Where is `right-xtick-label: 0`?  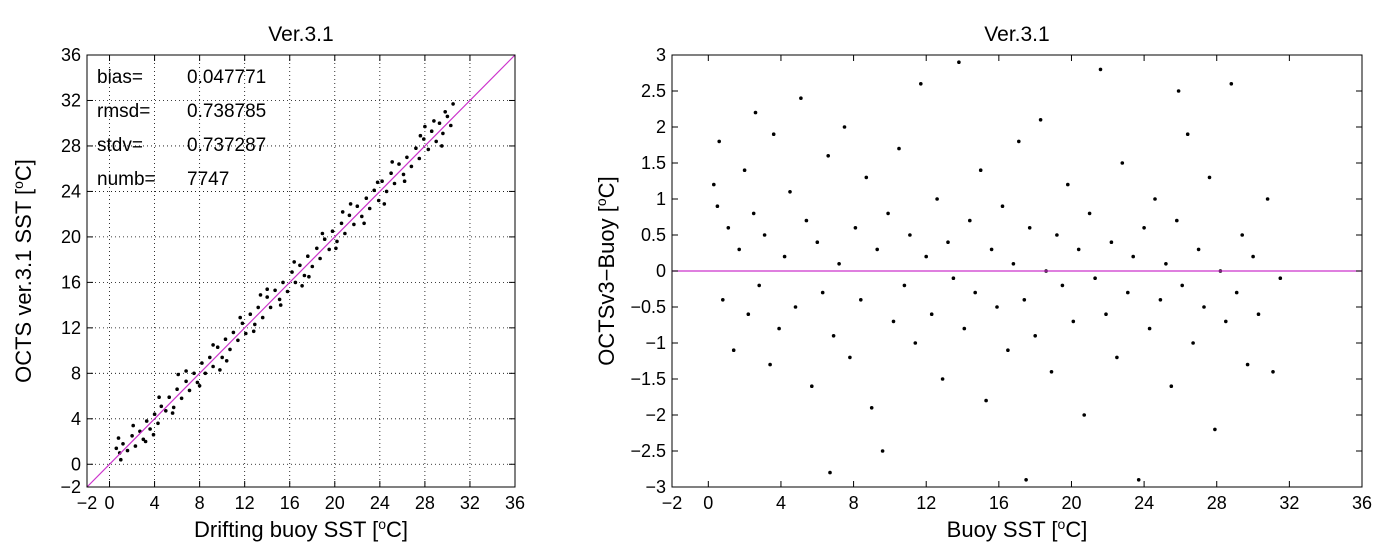
right-xtick-label: 0 is located at coordinates (708, 503).